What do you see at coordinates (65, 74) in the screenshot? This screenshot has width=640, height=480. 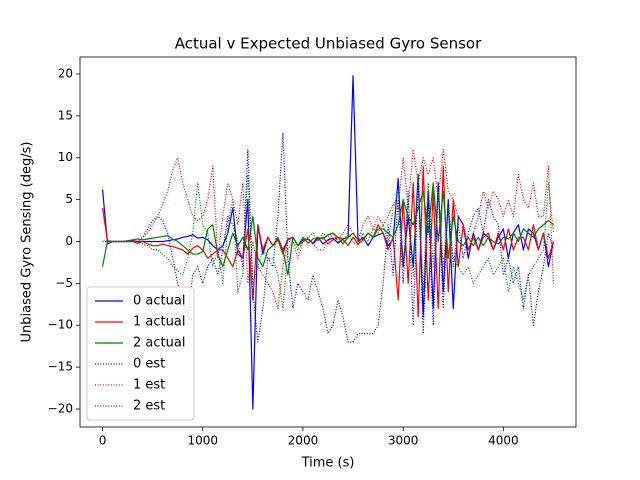 I see `y-tick-label: 20` at bounding box center [65, 74].